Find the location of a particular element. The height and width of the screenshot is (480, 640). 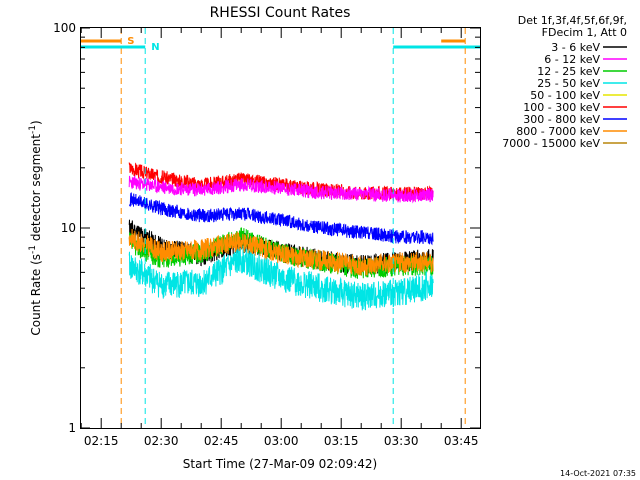

x-tick-label: 02:15 is located at coordinates (101, 441).